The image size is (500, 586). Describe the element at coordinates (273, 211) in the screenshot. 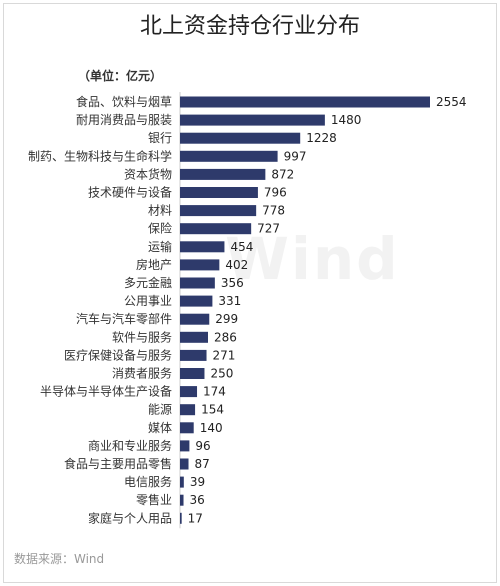

I see `value-label: 778` at that location.